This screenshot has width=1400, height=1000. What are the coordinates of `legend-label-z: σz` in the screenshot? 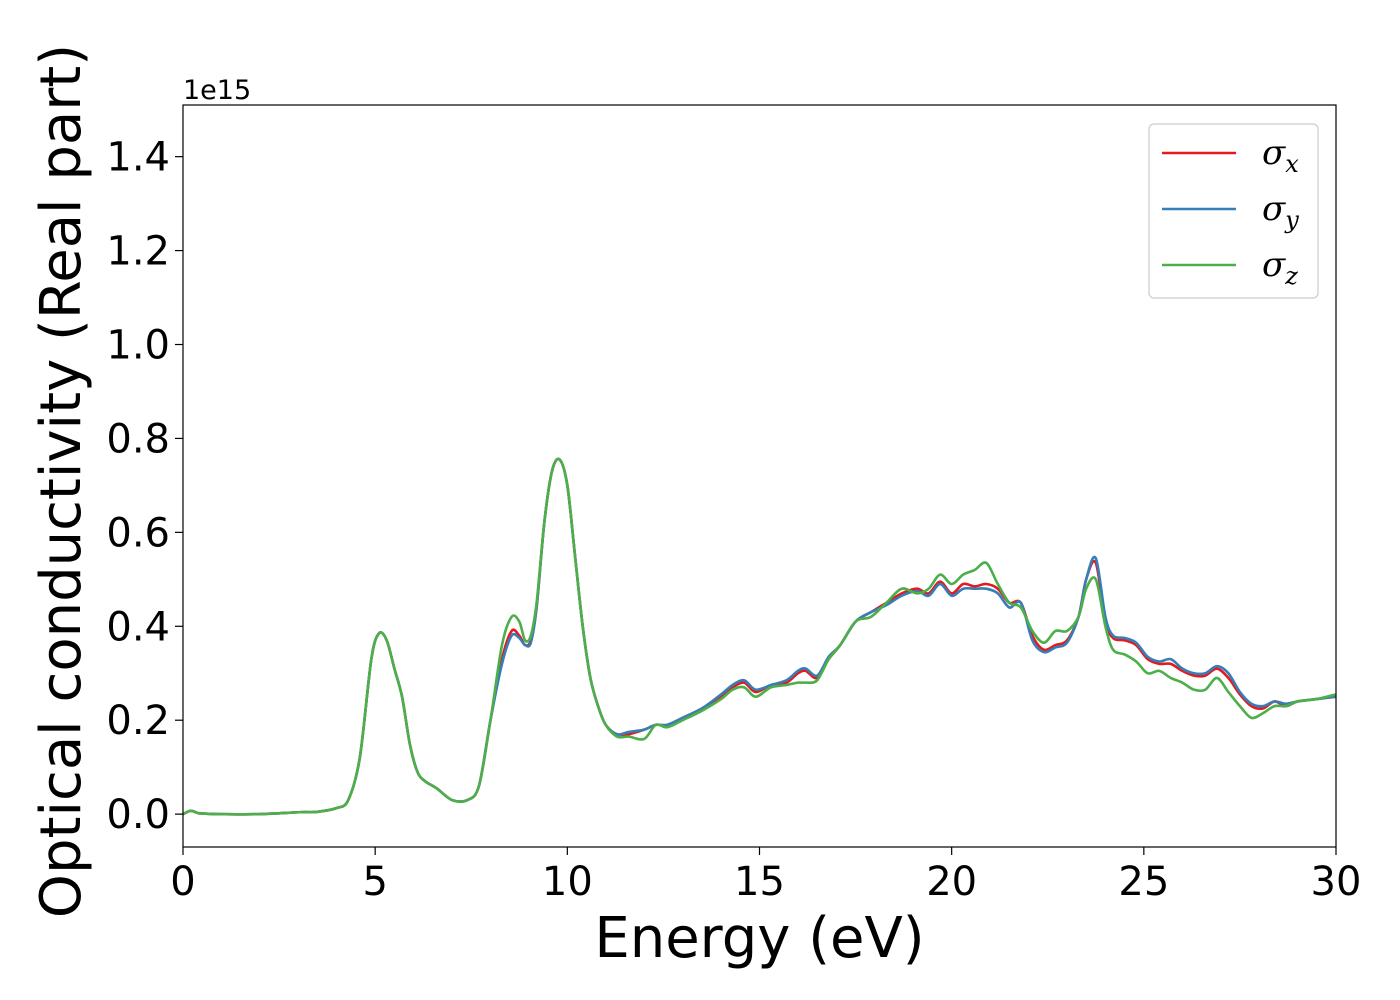 It's located at (1280, 267).